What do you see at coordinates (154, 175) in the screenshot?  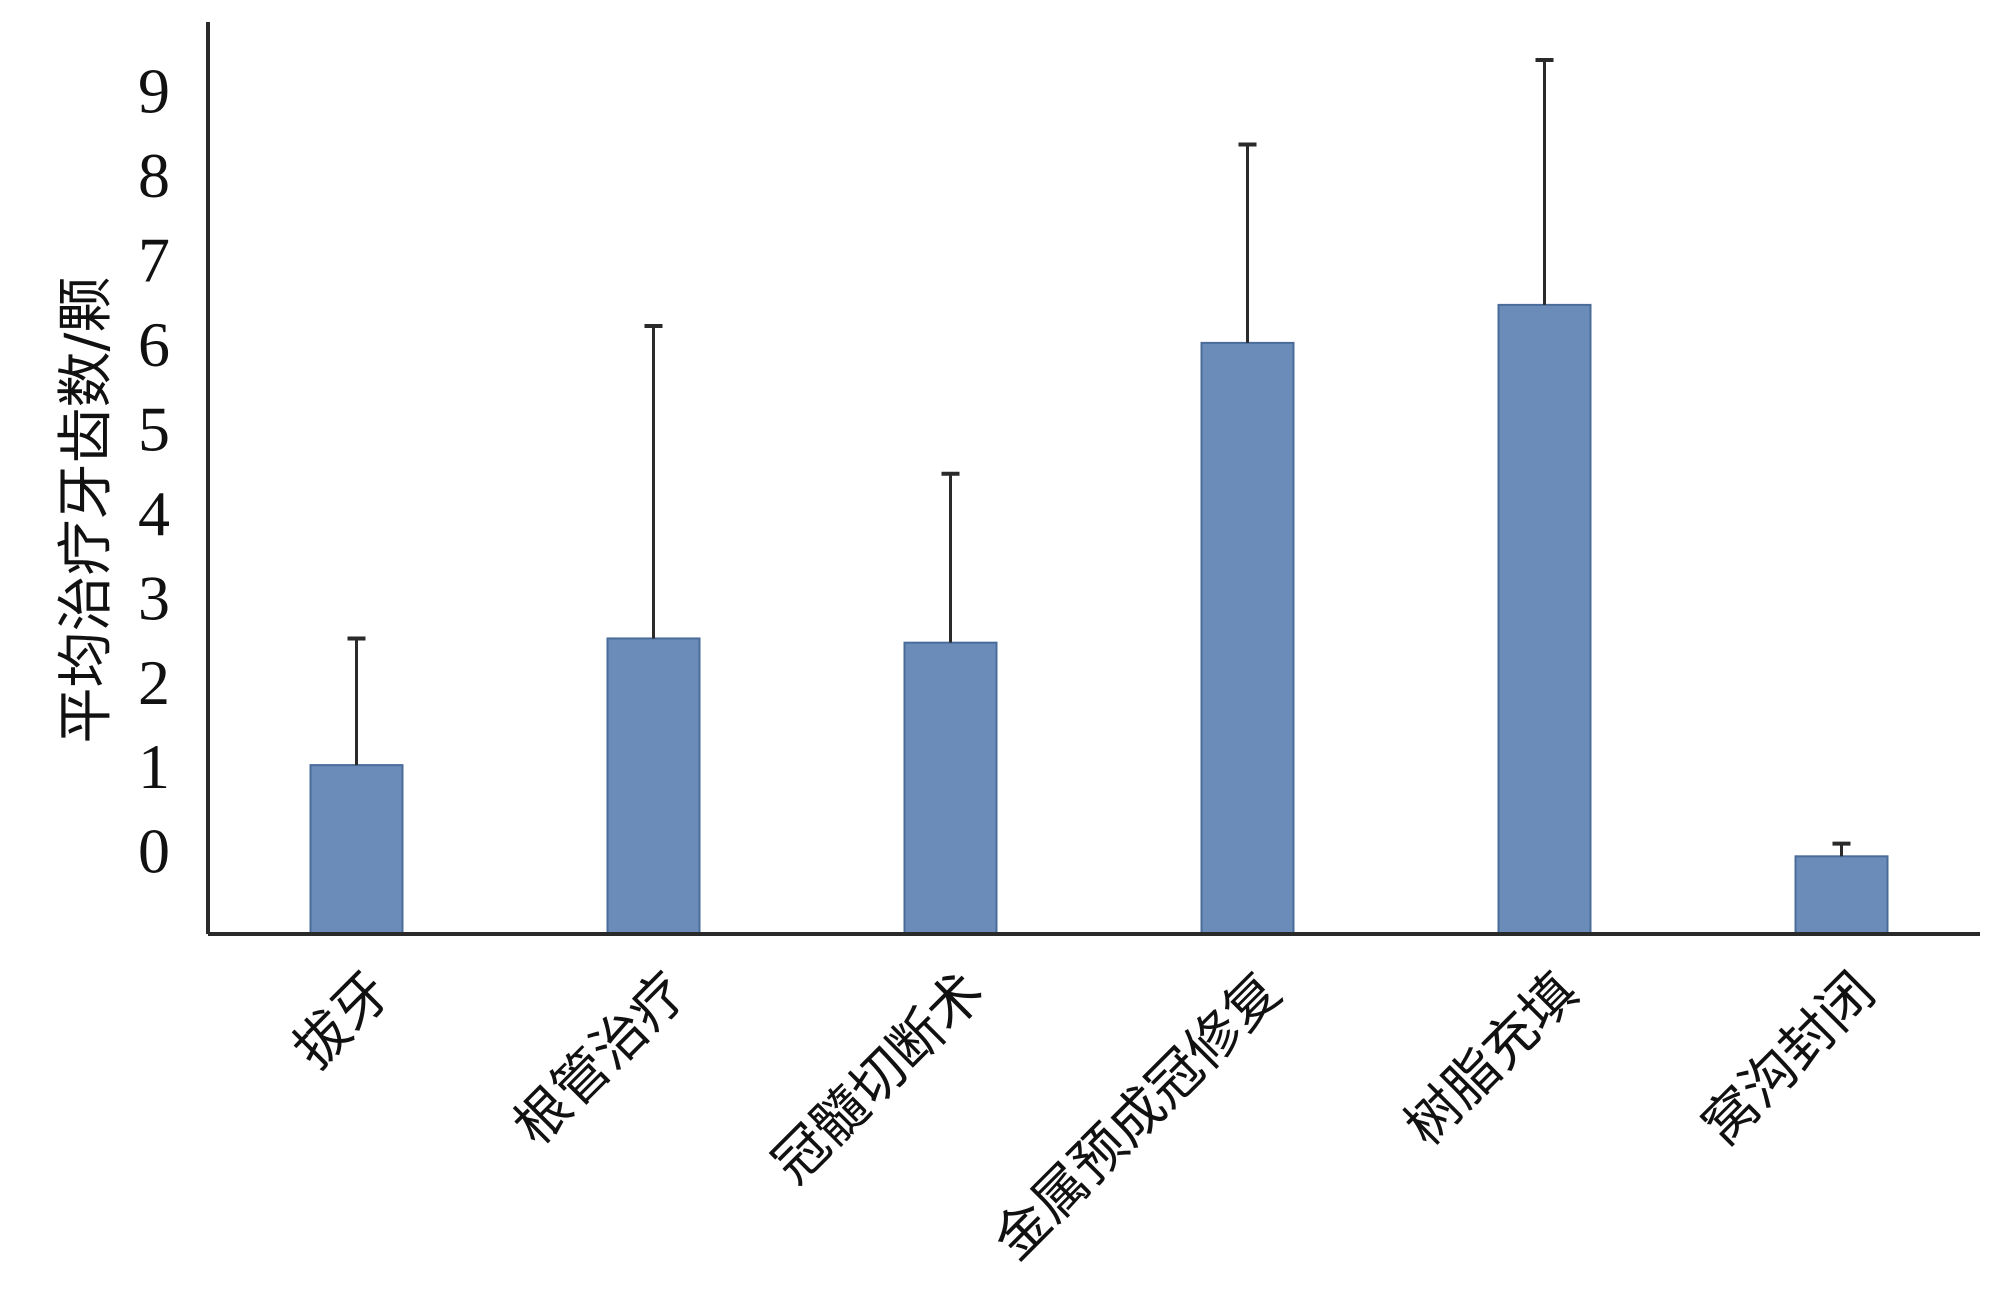 I see `y-tick-label: 8` at bounding box center [154, 175].